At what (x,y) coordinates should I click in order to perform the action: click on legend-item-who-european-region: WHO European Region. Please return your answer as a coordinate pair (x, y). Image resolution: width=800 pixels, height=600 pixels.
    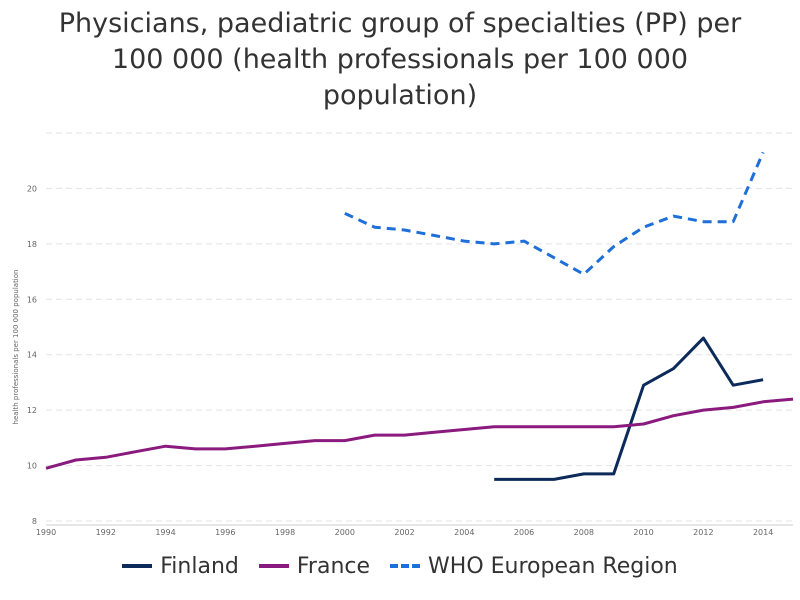
    Looking at the image, I should click on (534, 566).